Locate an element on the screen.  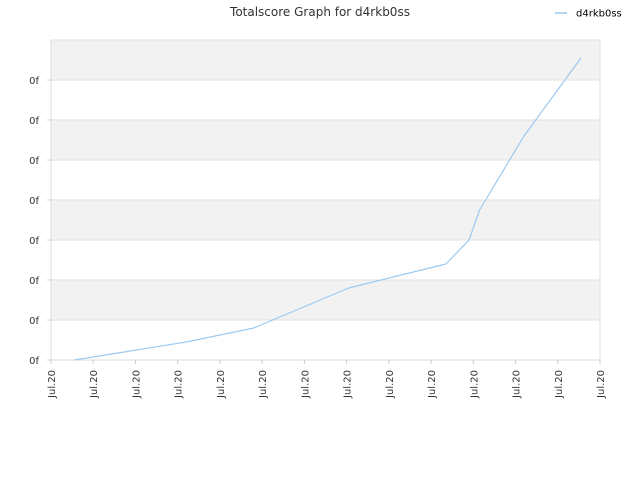
legend-label-d4rkb0ss: d4rkb0ss is located at coordinates (599, 14).